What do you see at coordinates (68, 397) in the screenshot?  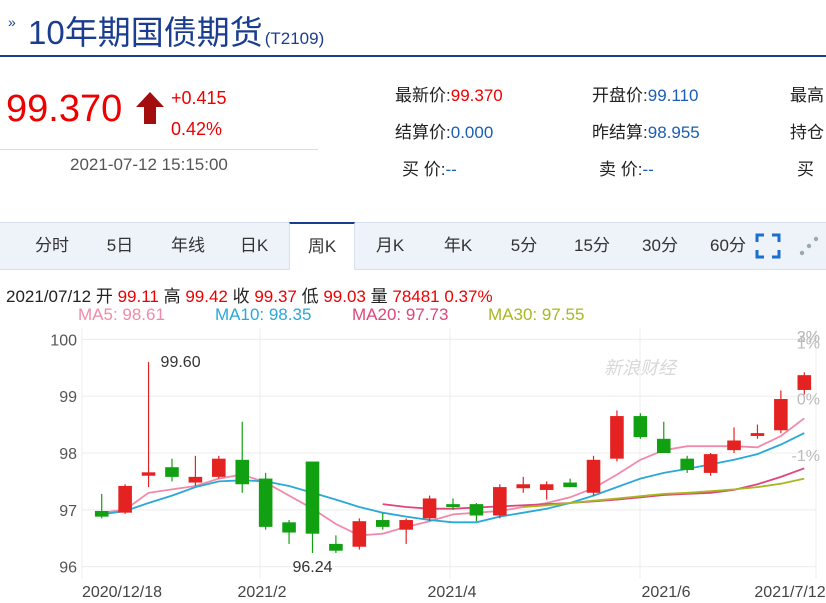 I see `y-tick-label: 99` at bounding box center [68, 397].